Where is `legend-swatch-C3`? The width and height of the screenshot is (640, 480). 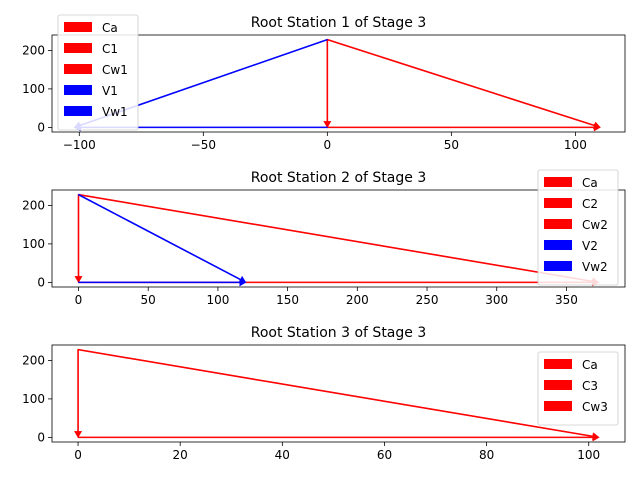 legend-swatch-C3 is located at coordinates (558, 385).